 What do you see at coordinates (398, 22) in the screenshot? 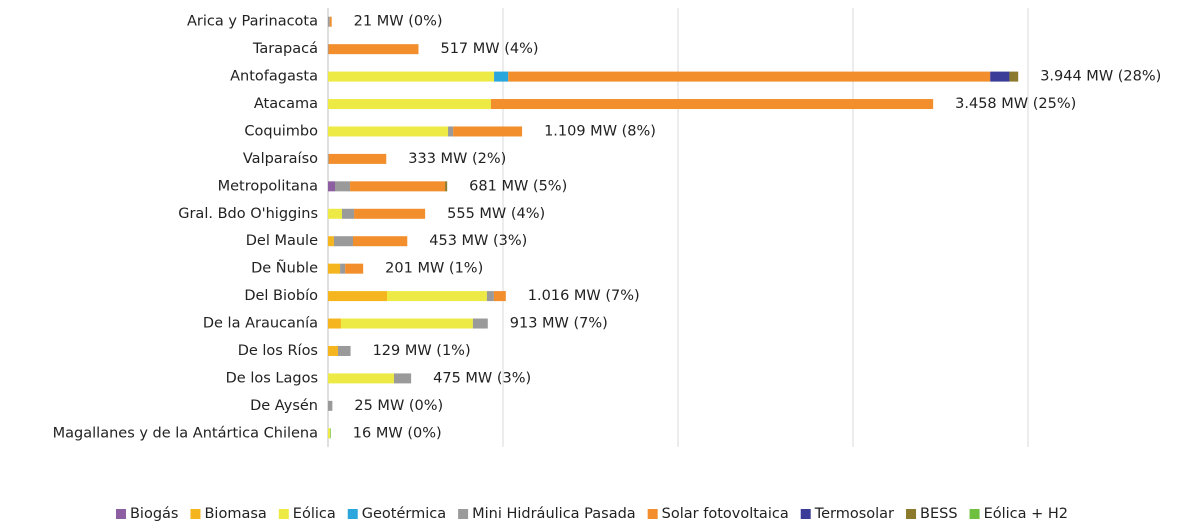
I see `total-label: 21 MW (0%)` at bounding box center [398, 22].